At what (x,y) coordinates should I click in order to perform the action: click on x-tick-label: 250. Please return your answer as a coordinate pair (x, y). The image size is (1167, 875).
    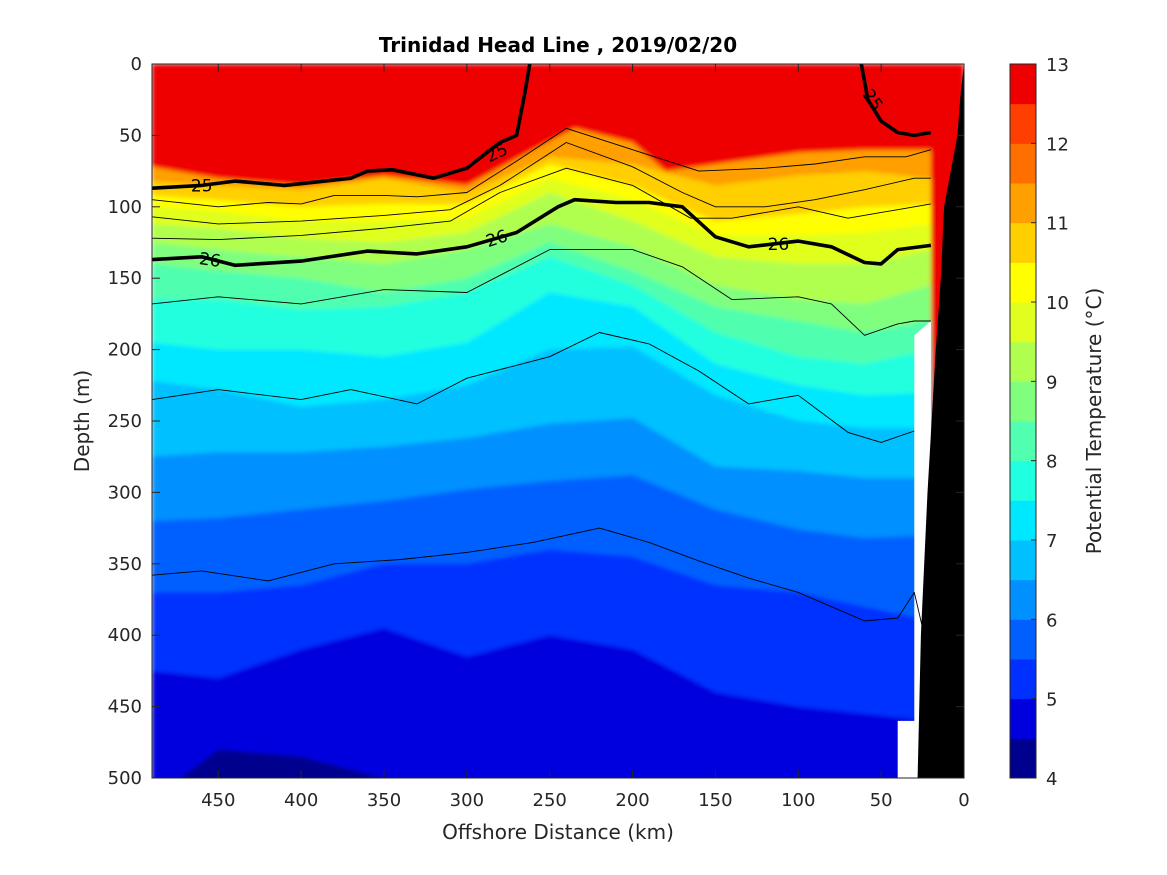
    Looking at the image, I should click on (550, 800).